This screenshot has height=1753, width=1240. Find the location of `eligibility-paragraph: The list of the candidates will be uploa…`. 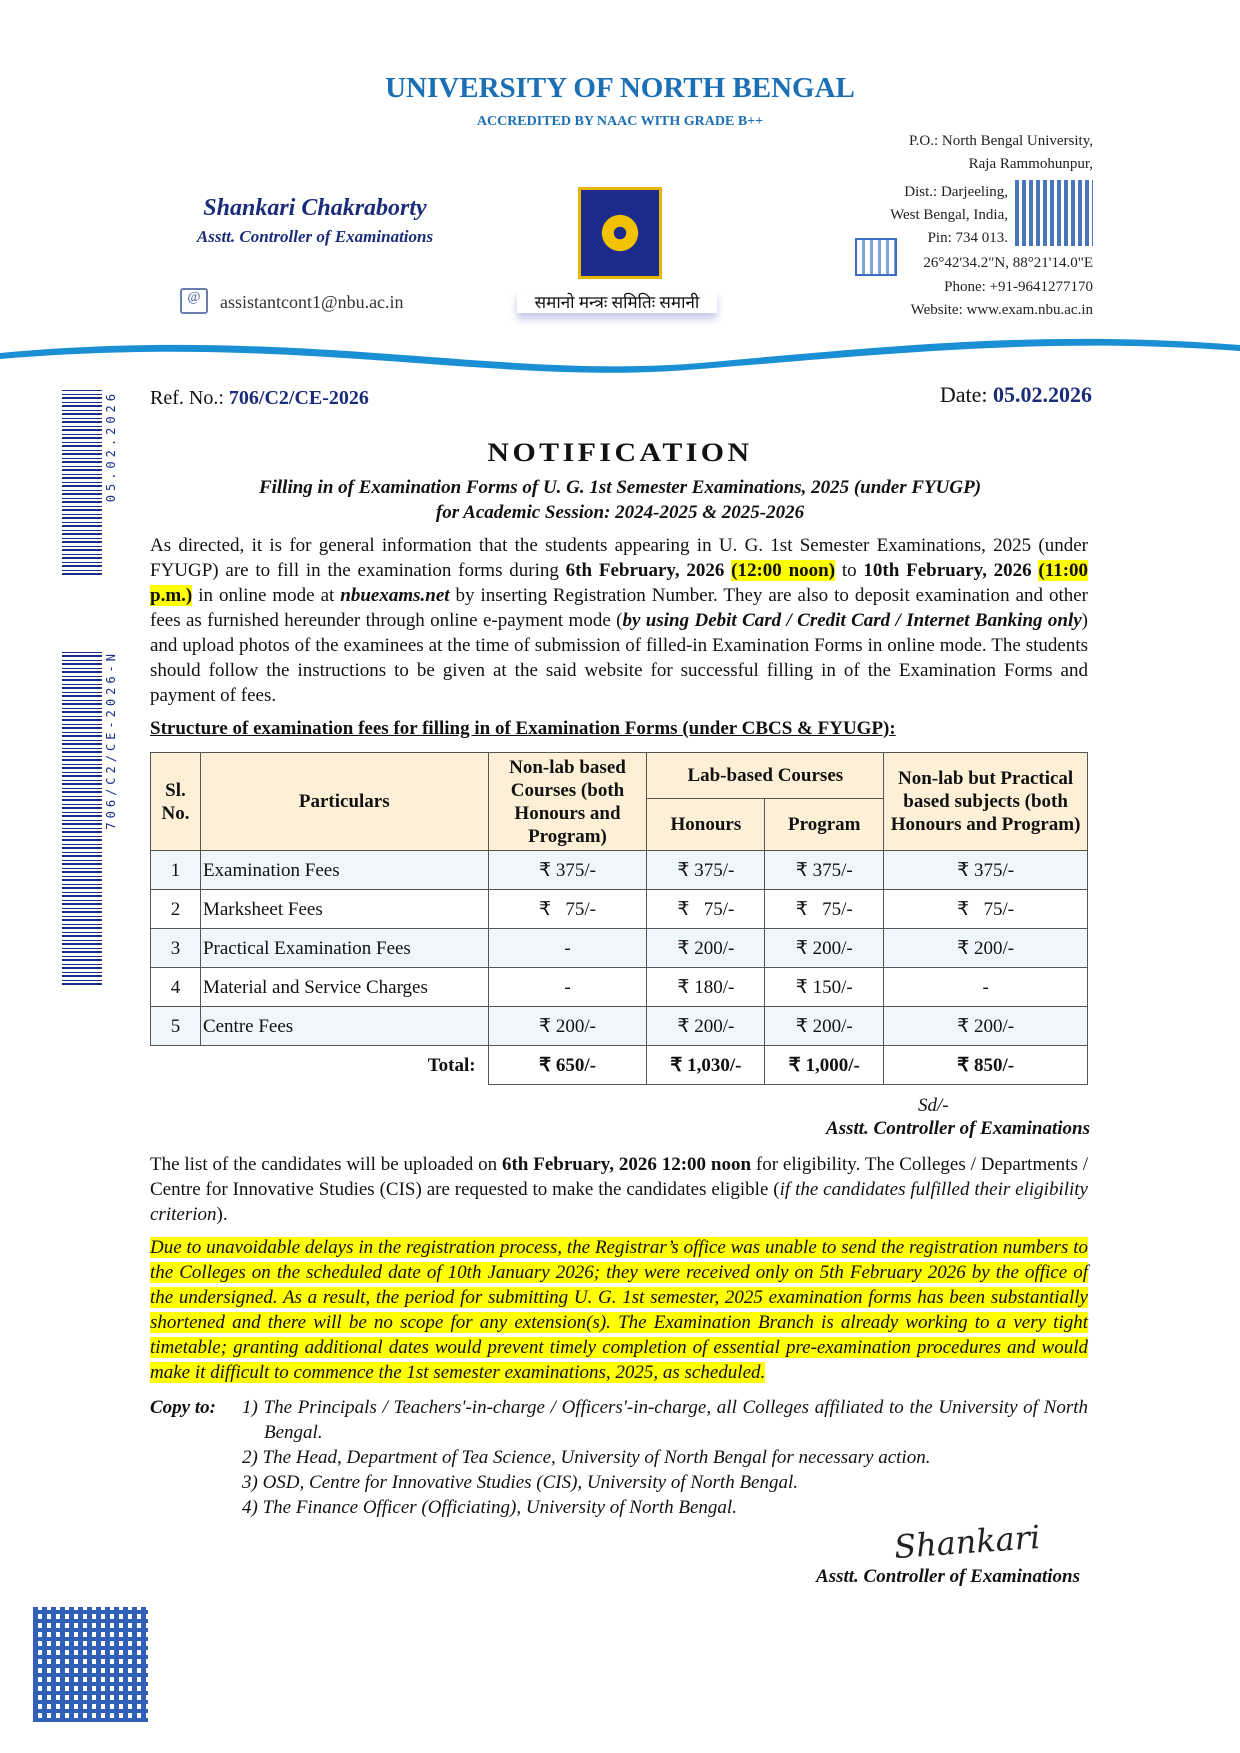

eligibility-paragraph: The list of the candidates will be uploa… is located at coordinates (619, 1189).